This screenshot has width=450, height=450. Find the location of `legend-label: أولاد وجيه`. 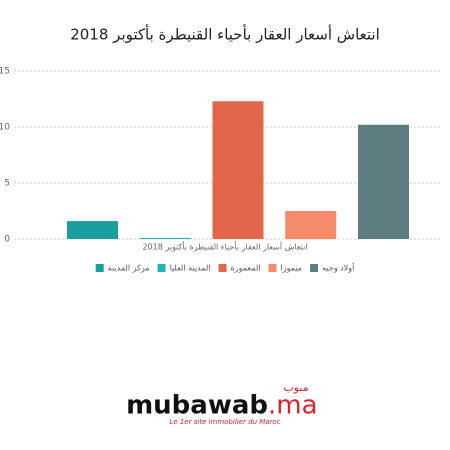

legend-label: أولاد وجيه is located at coordinates (338, 268).